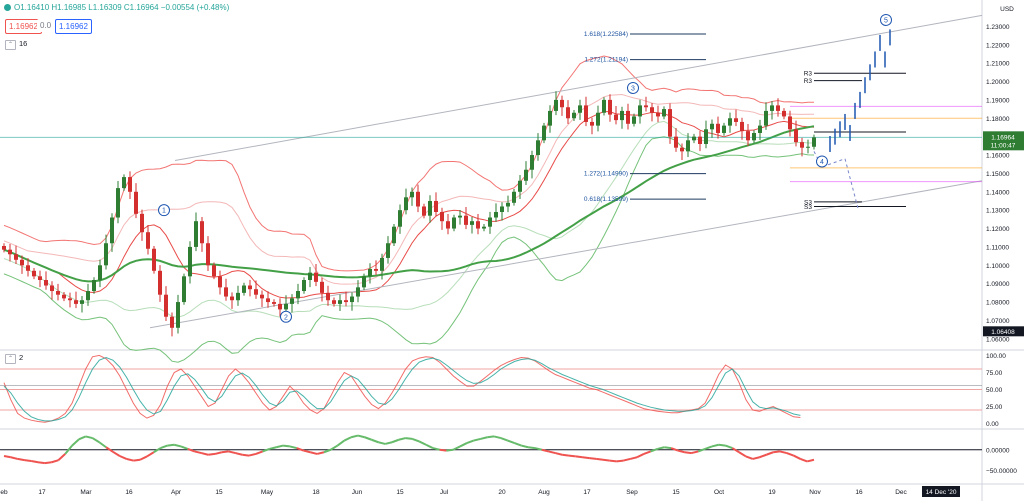 The image size is (1024, 501). Describe the element at coordinates (73, 26) in the screenshot. I see `buy-quote-button: 1.16962` at that location.